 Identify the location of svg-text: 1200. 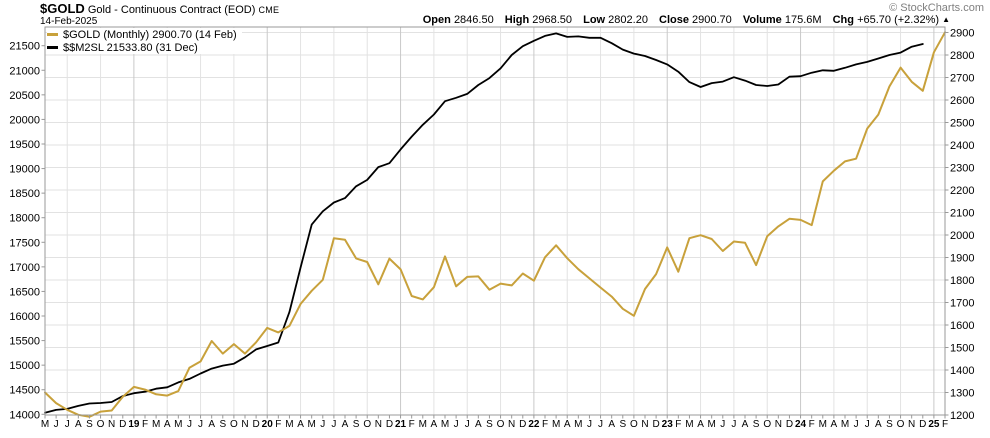
(962, 416).